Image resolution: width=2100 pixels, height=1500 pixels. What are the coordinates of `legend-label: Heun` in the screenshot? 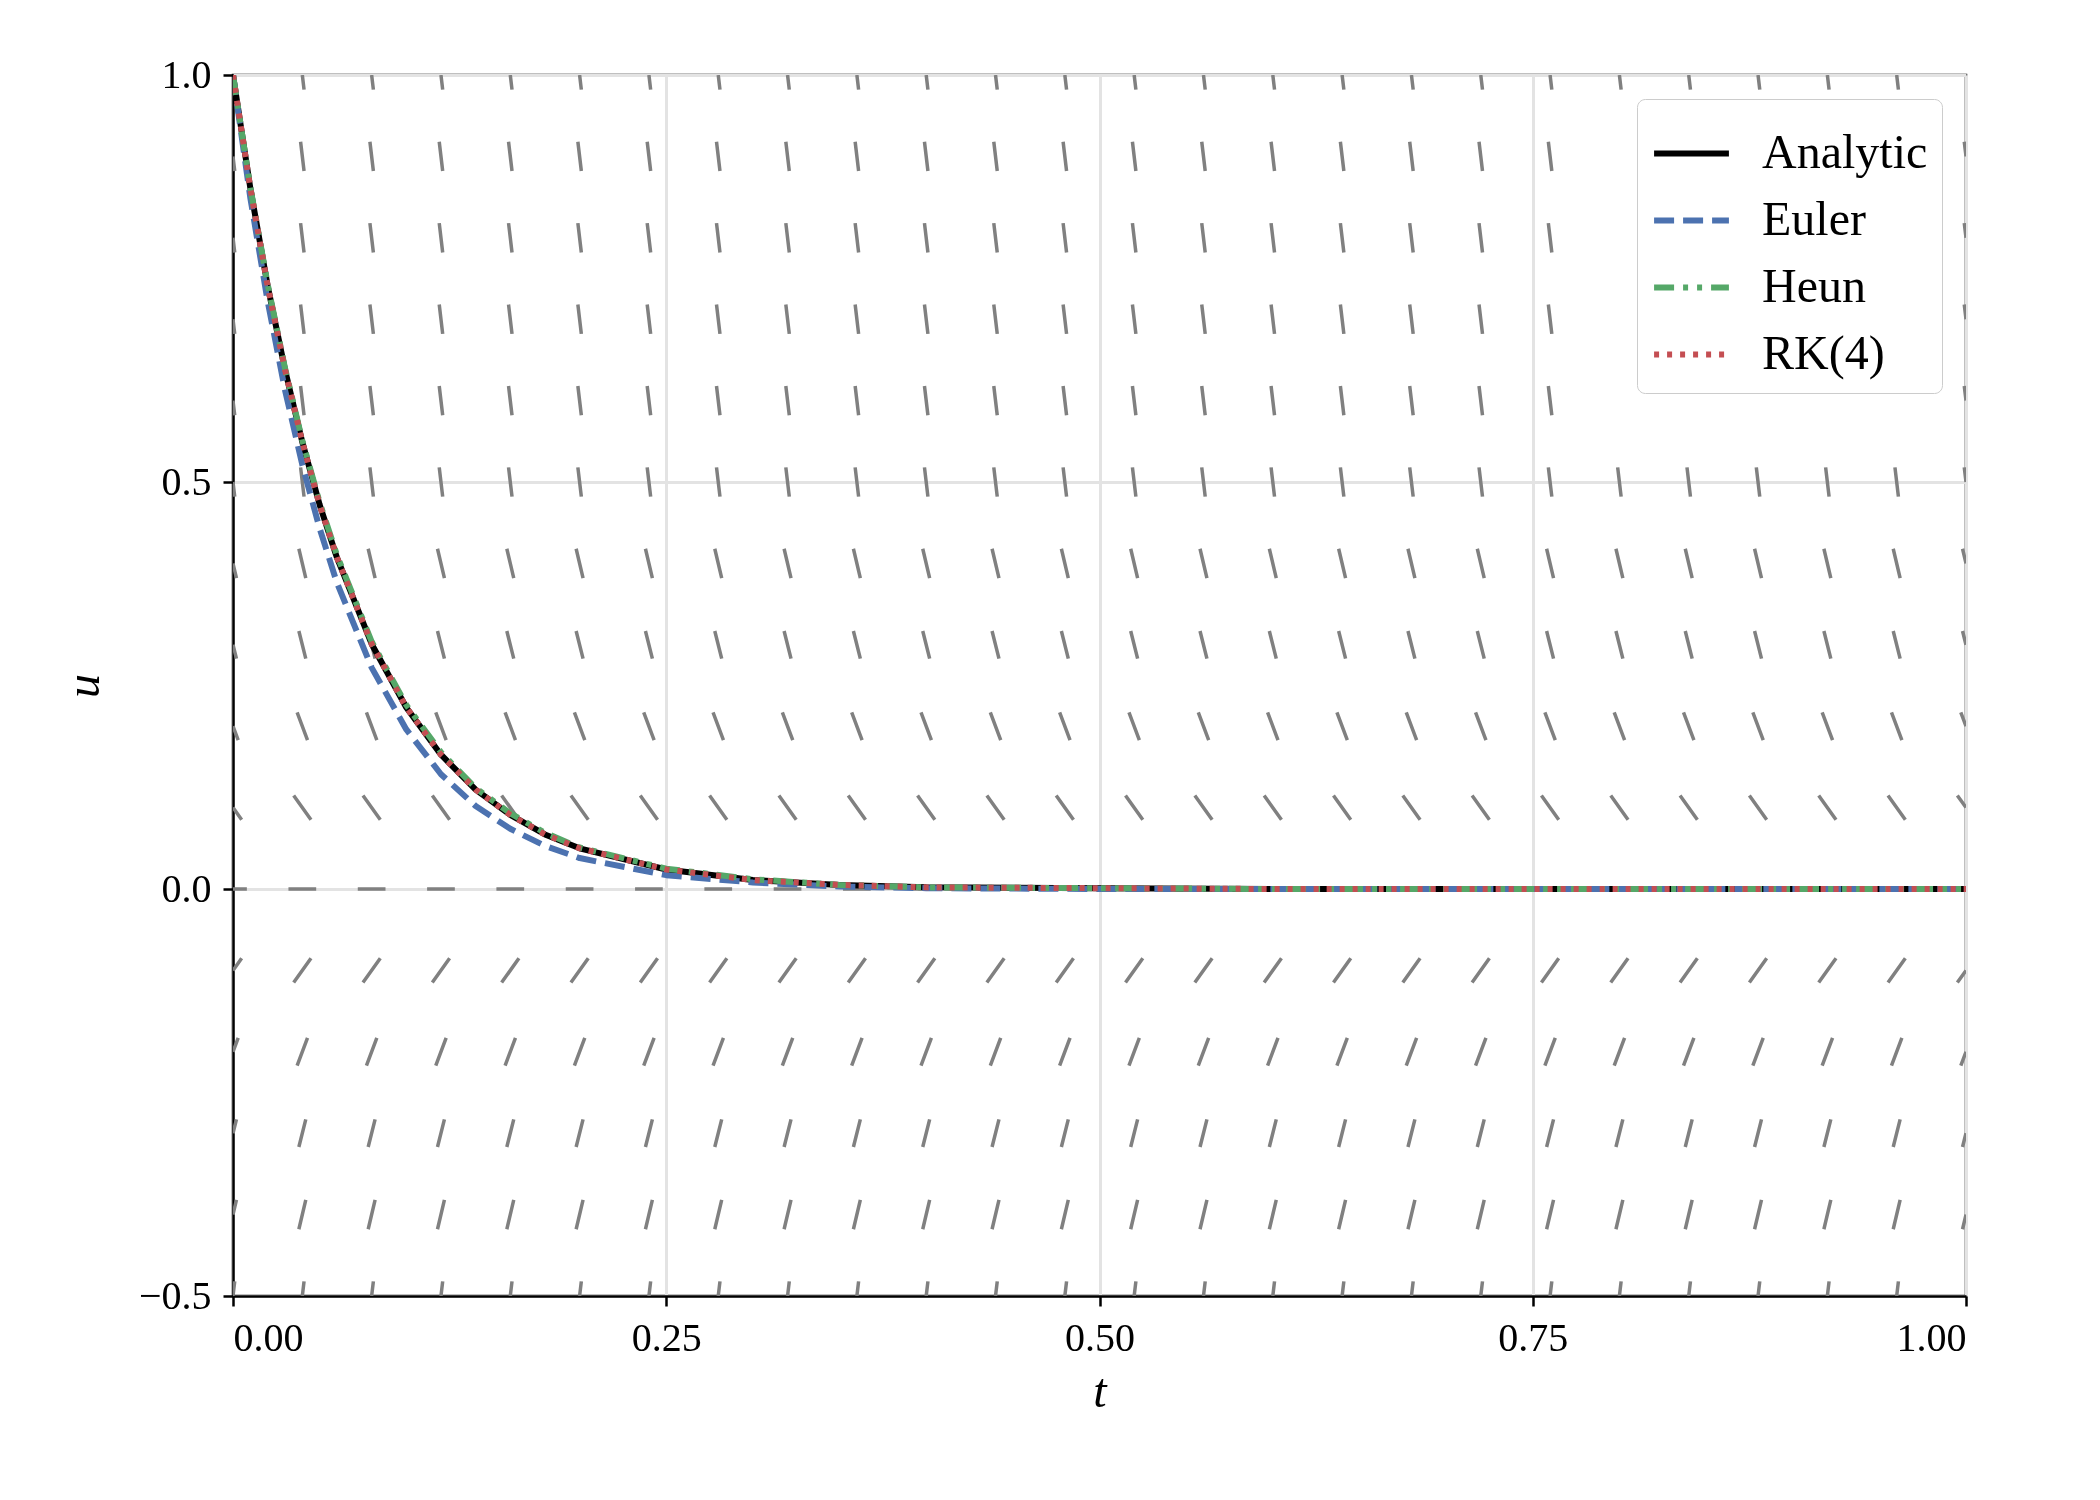 It's located at (1814, 285).